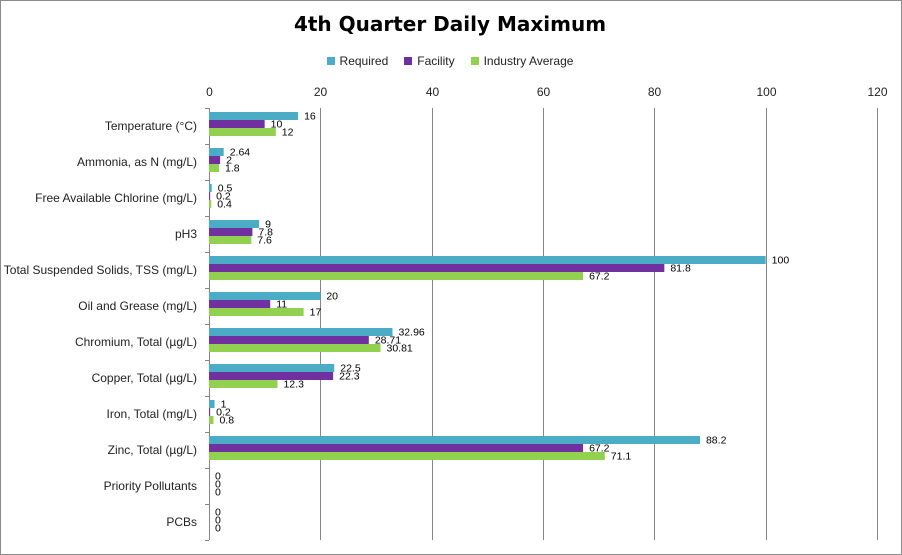 Image resolution: width=902 pixels, height=555 pixels. I want to click on data-label: 81.8, so click(680, 269).